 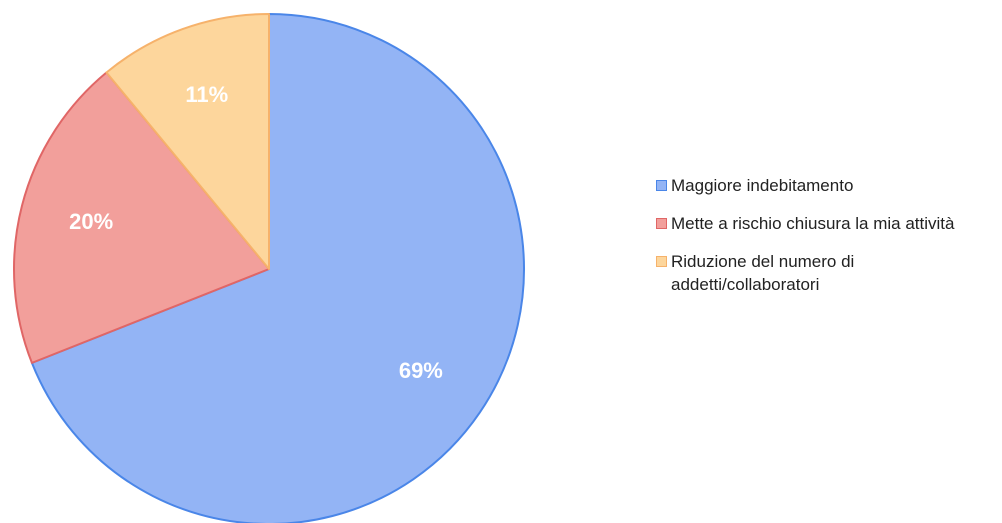 What do you see at coordinates (206, 94) in the screenshot?
I see `data-label: 11%` at bounding box center [206, 94].